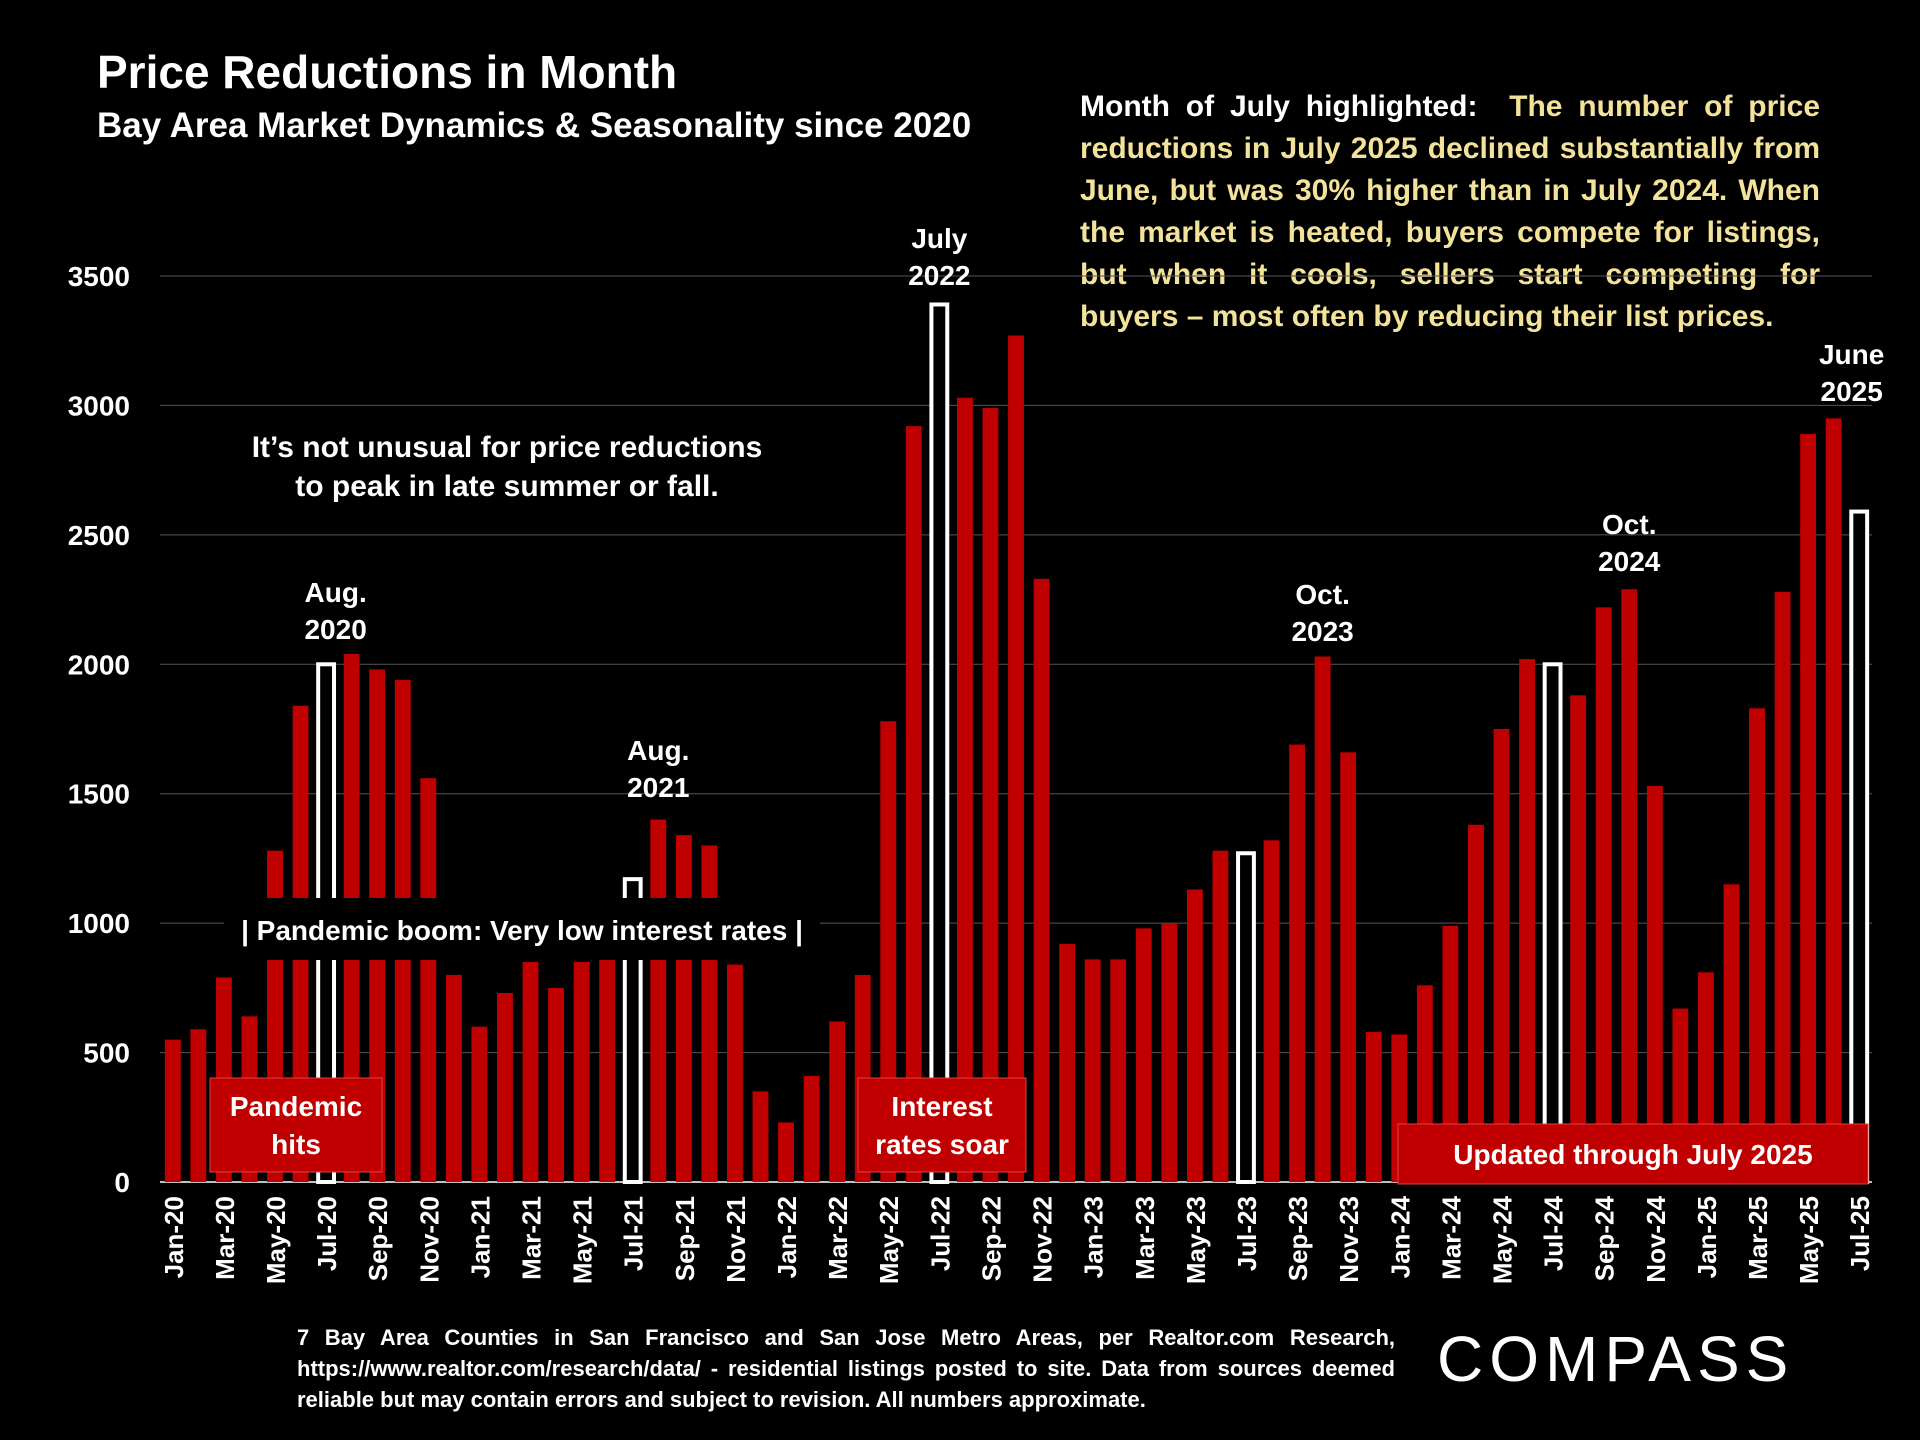  I want to click on y-tick-label: 3000, so click(99, 405).